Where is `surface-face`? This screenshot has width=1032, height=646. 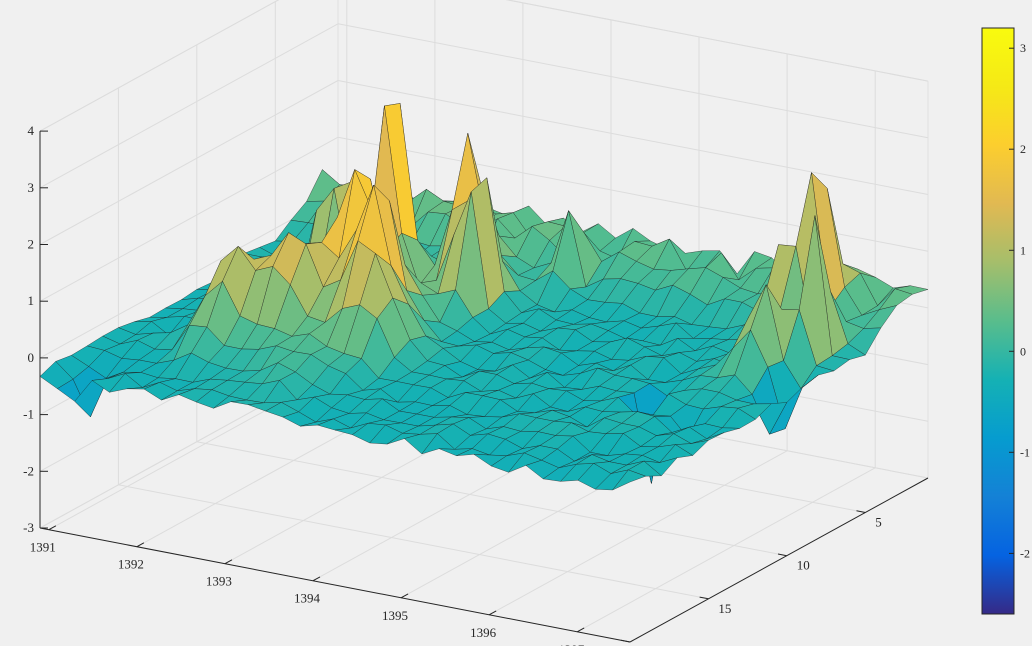 surface-face is located at coordinates (629, 480).